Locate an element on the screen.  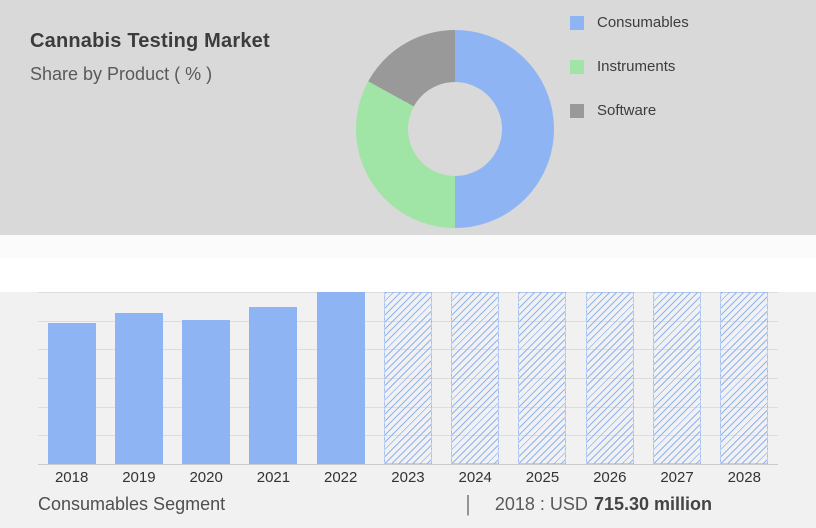
bar-column-2025 is located at coordinates (542, 378).